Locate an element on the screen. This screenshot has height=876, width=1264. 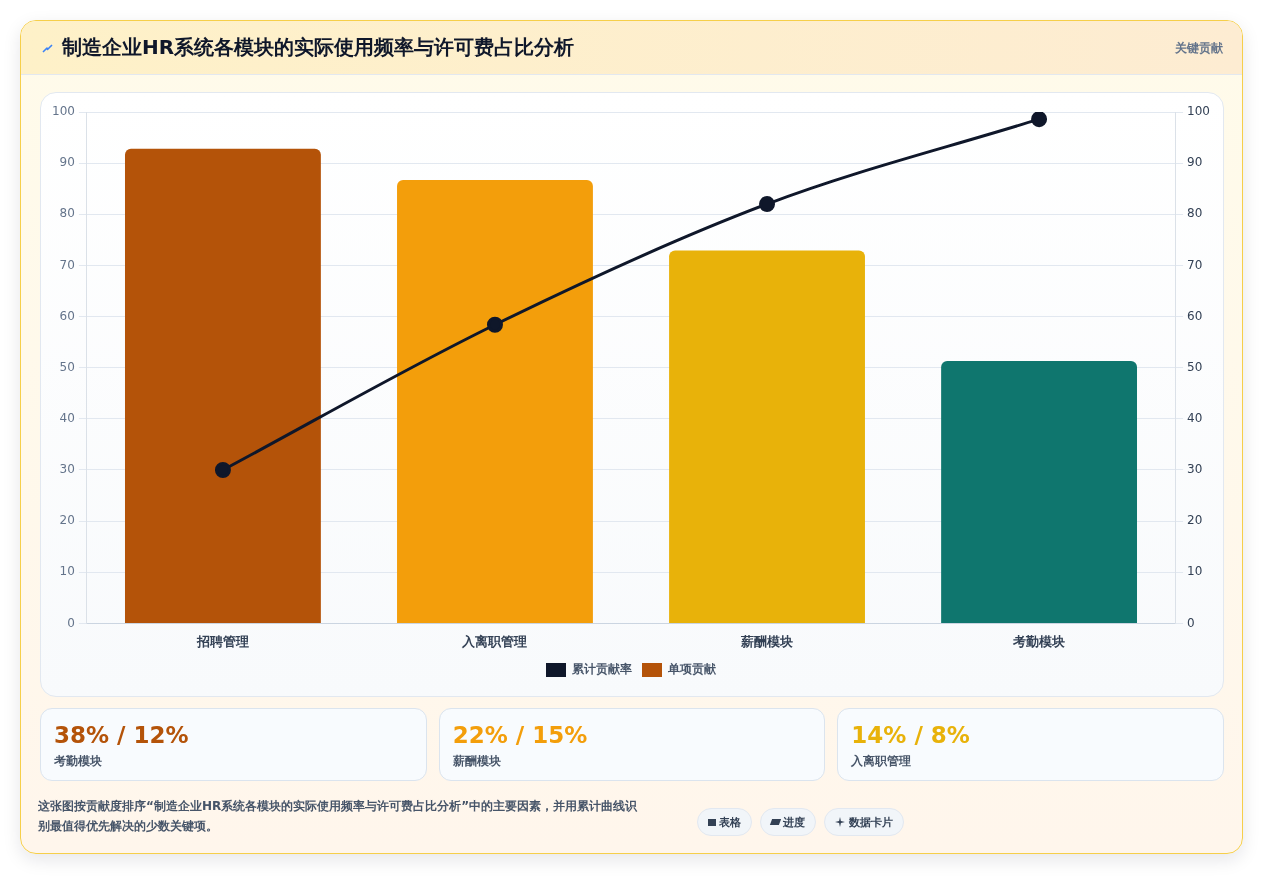
y2-tick-label: 100 is located at coordinates (1198, 111).